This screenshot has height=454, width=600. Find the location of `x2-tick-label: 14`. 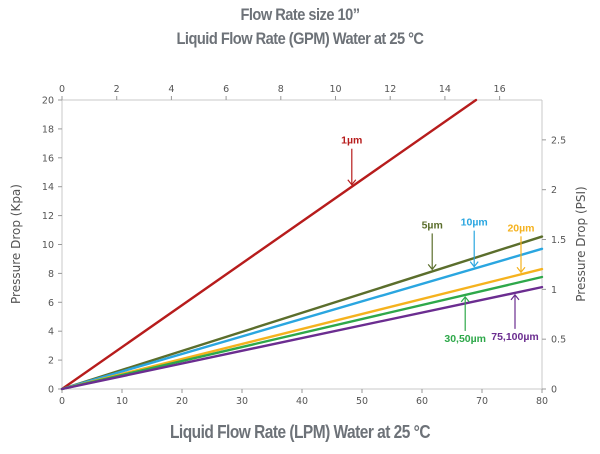

x2-tick-label: 14 is located at coordinates (445, 89).